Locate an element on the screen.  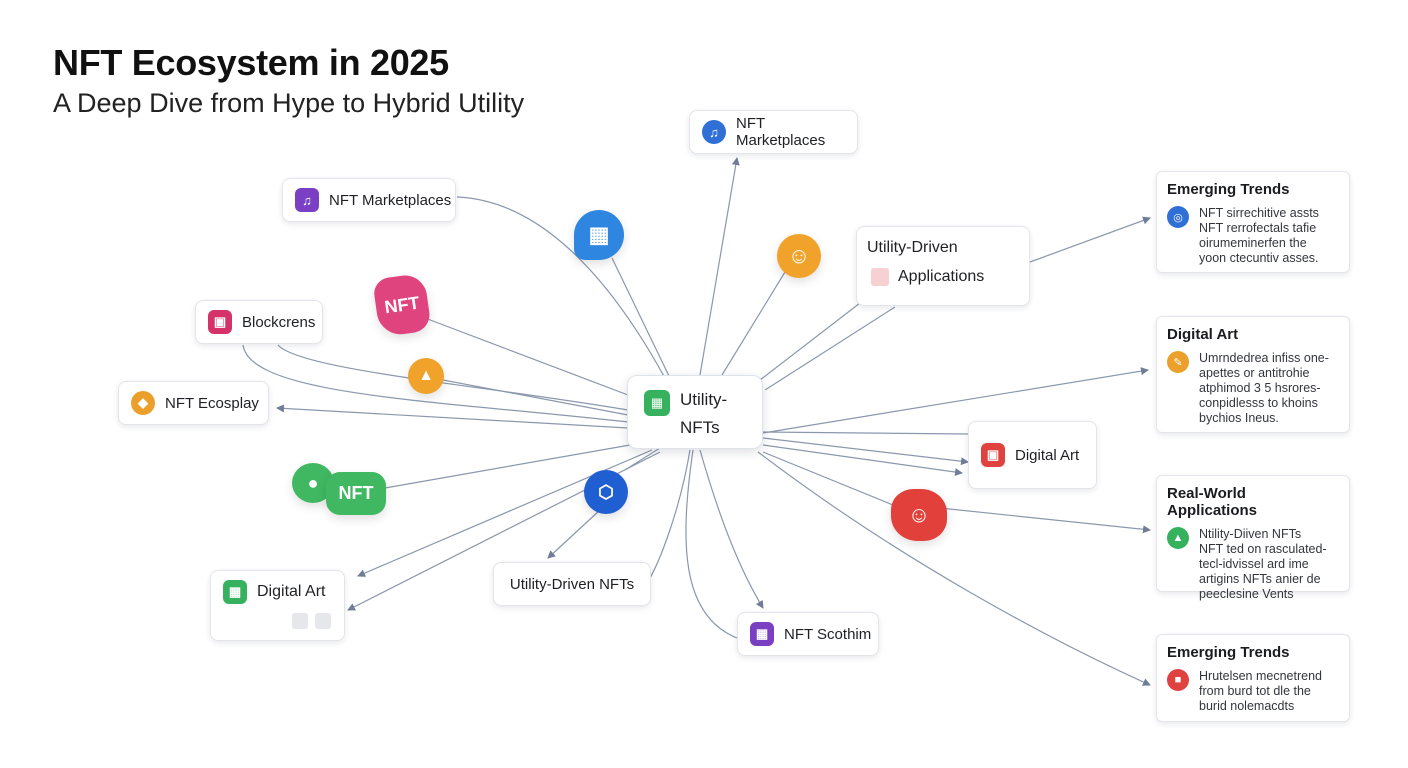
link-to-scothim-a is located at coordinates (731, 529).